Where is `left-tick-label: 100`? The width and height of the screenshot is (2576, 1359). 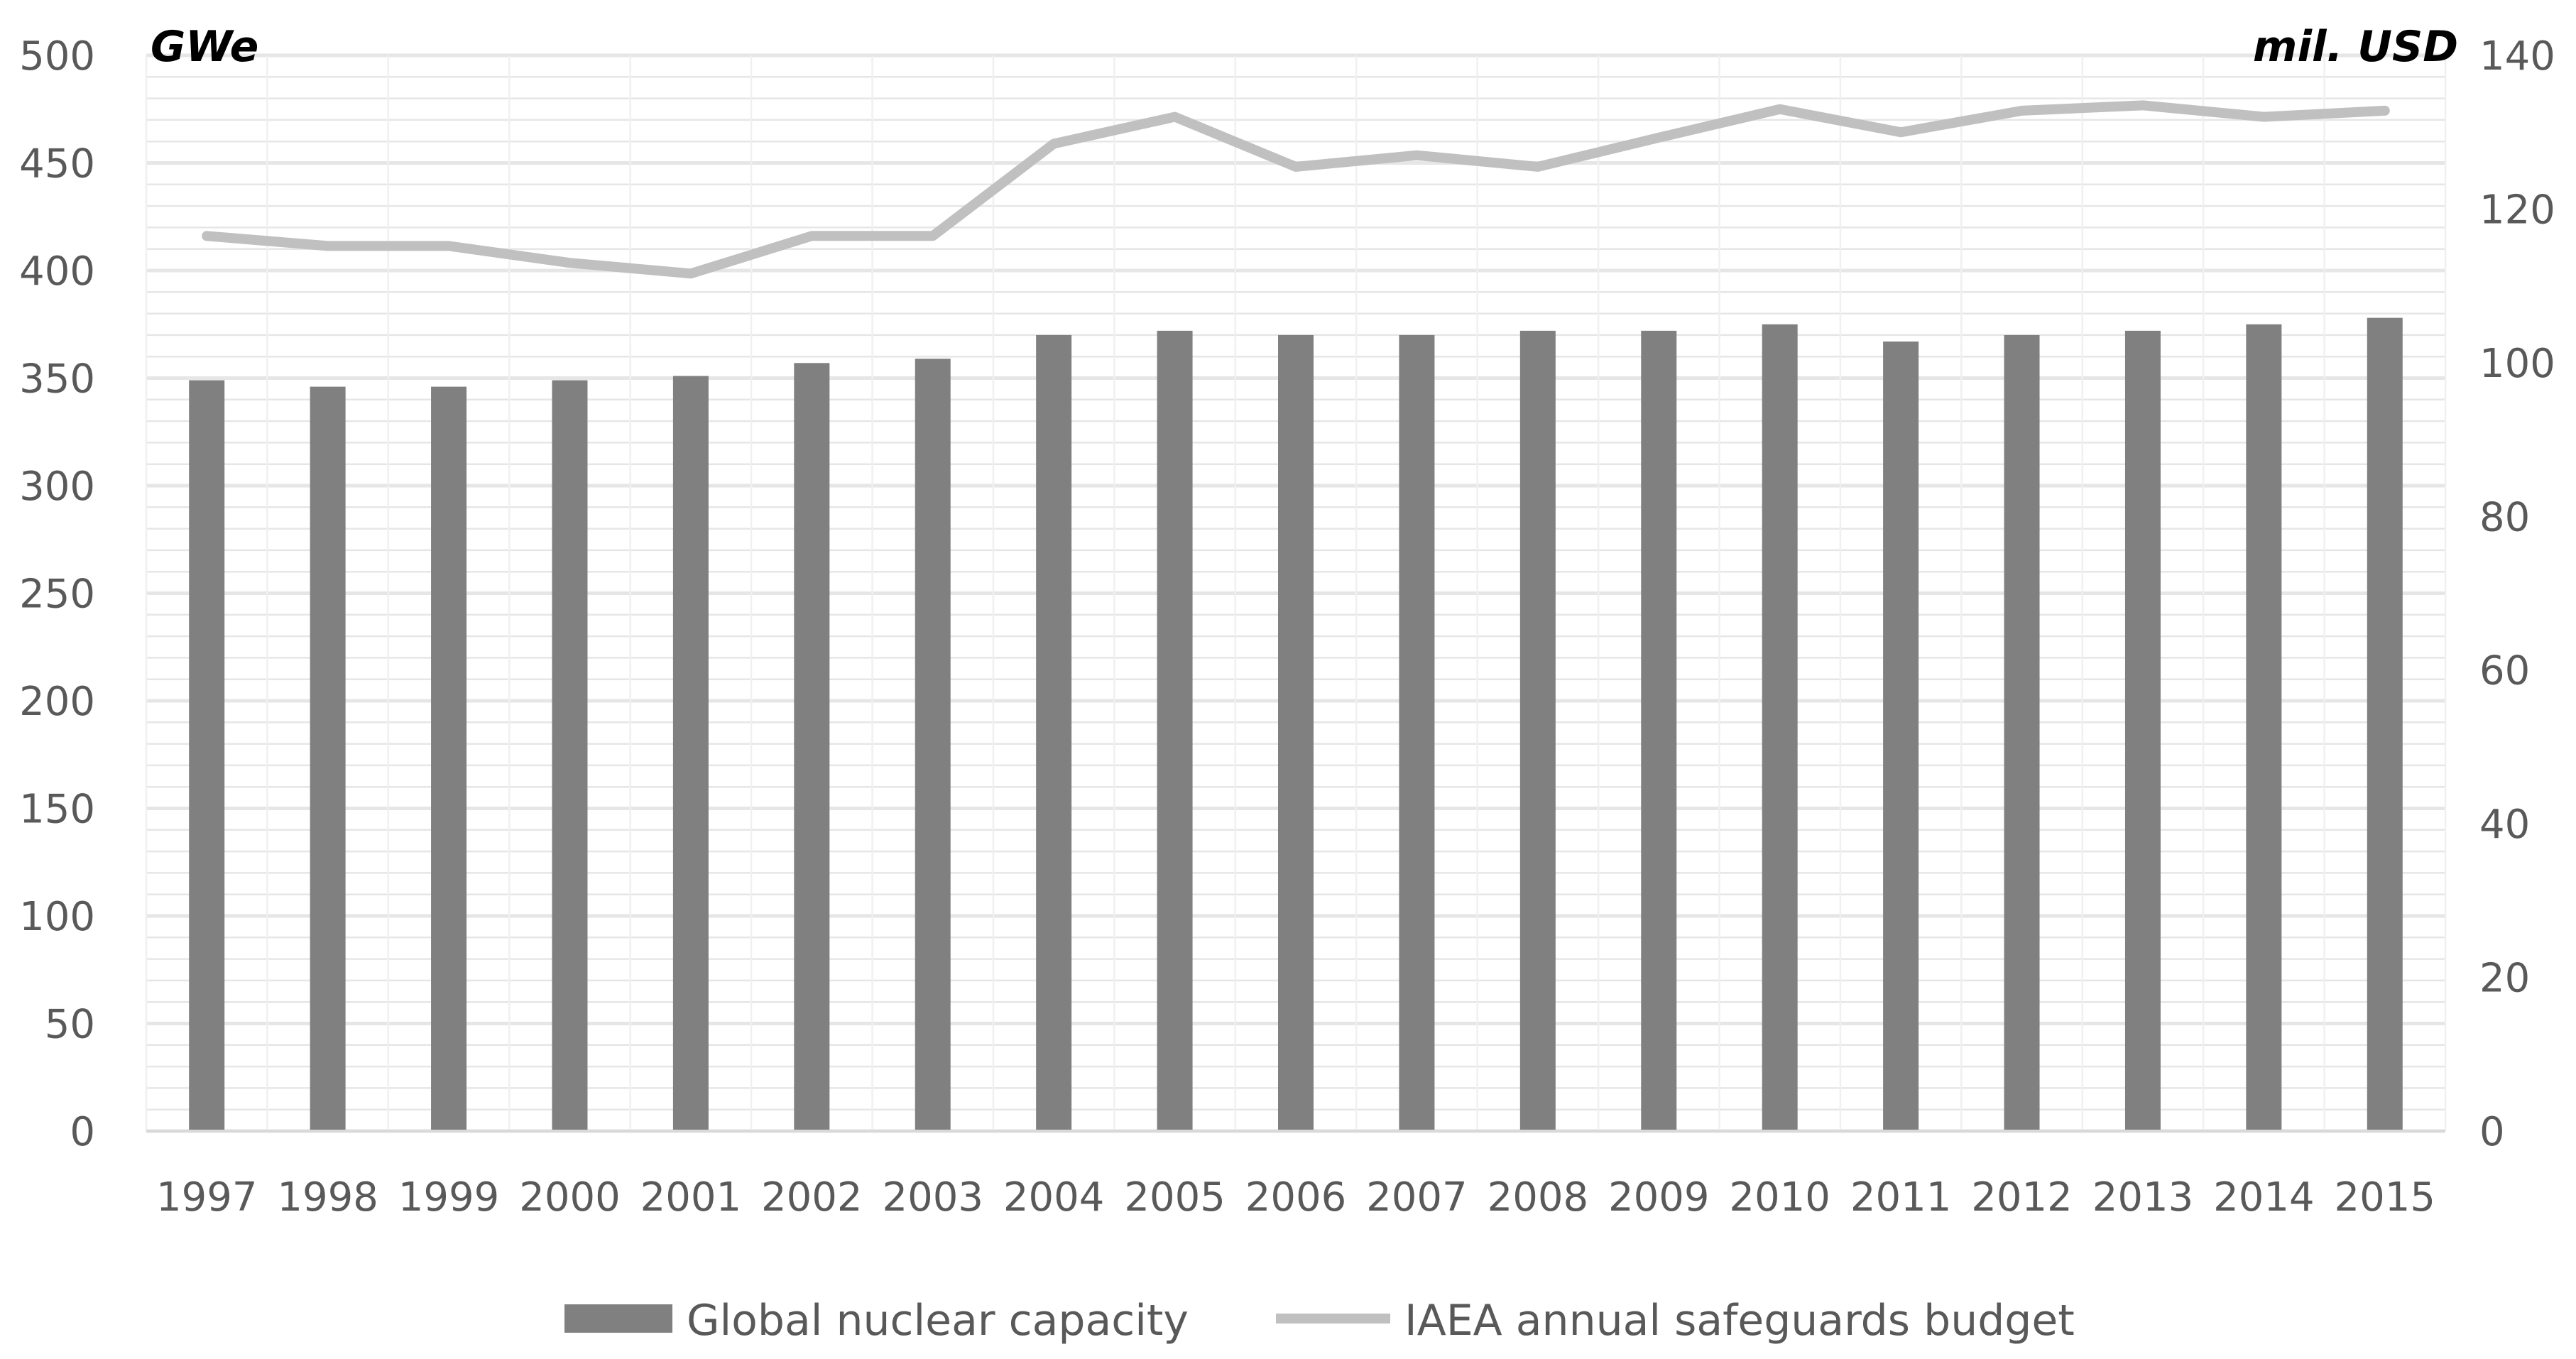 left-tick-label: 100 is located at coordinates (57, 917).